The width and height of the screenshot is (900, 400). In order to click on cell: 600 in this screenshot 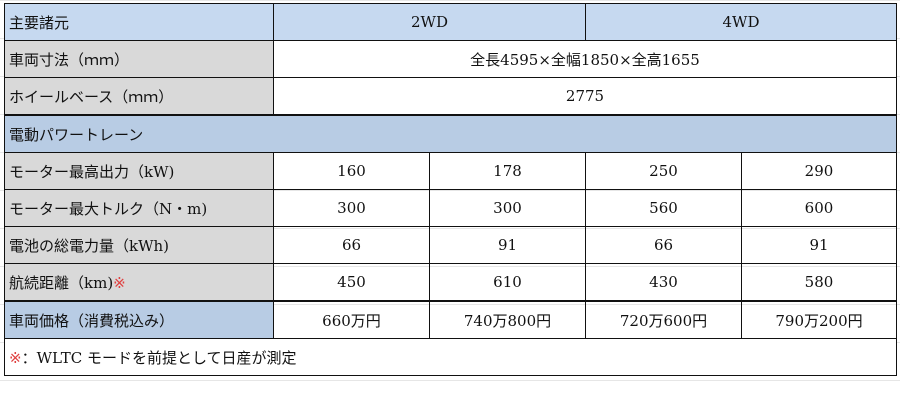, I will do `click(819, 208)`.